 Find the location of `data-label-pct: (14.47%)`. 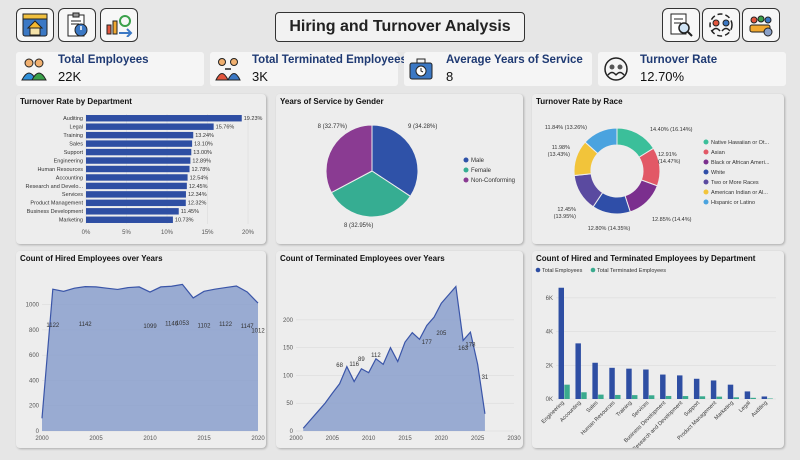

data-label-pct: (14.47%) is located at coordinates (669, 162).